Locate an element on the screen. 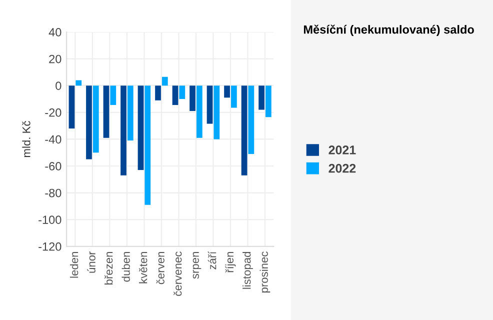 The height and width of the screenshot is (320, 493). y-tick-label: 0 is located at coordinates (59, 86).